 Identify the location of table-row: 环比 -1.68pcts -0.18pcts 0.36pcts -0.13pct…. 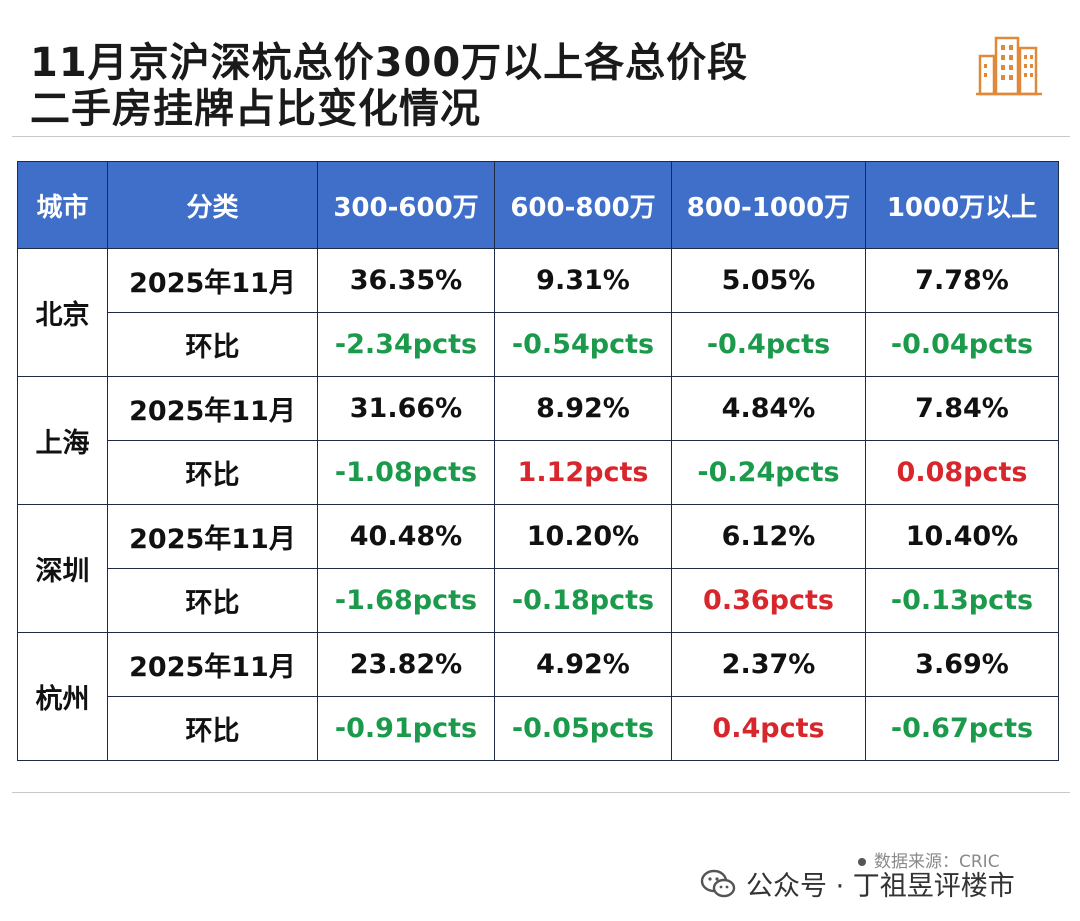
(538, 600).